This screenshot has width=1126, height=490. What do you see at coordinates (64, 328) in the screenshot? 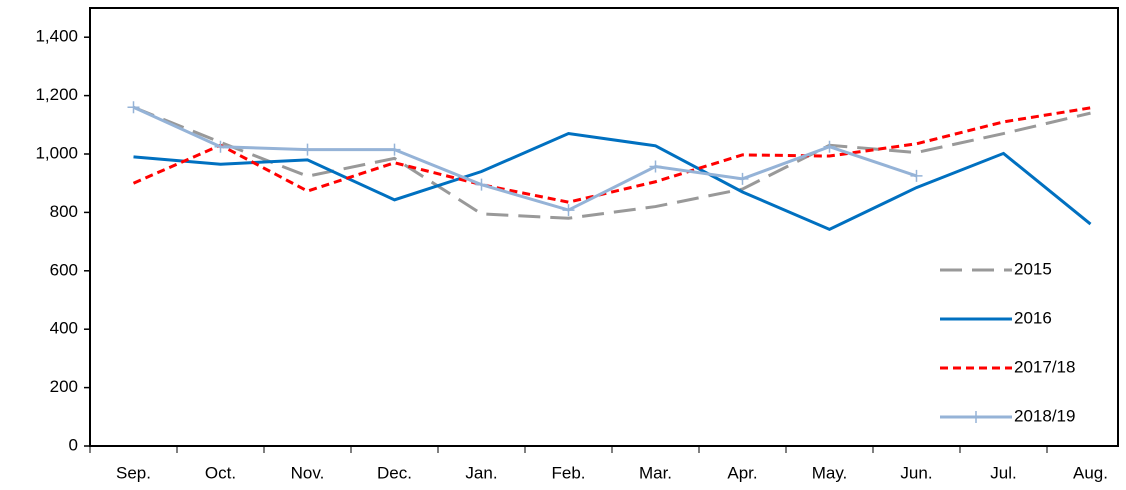
I see `y-tick-label: 400` at bounding box center [64, 328].